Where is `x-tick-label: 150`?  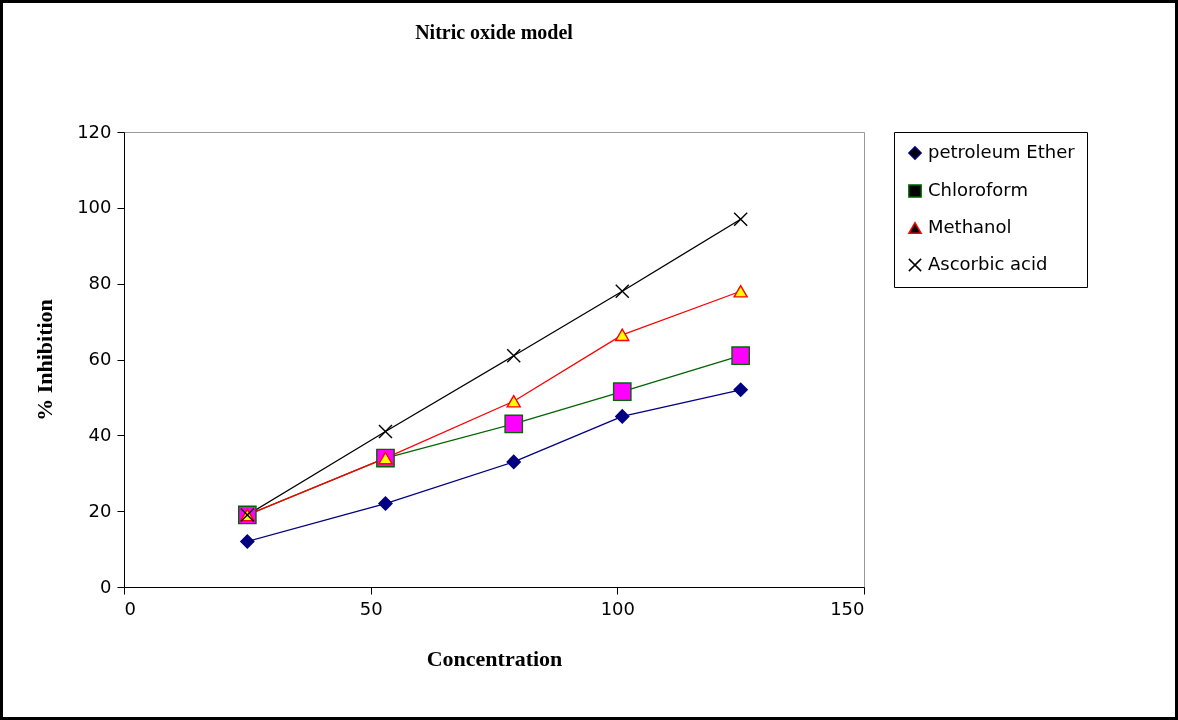 x-tick-label: 150 is located at coordinates (847, 608).